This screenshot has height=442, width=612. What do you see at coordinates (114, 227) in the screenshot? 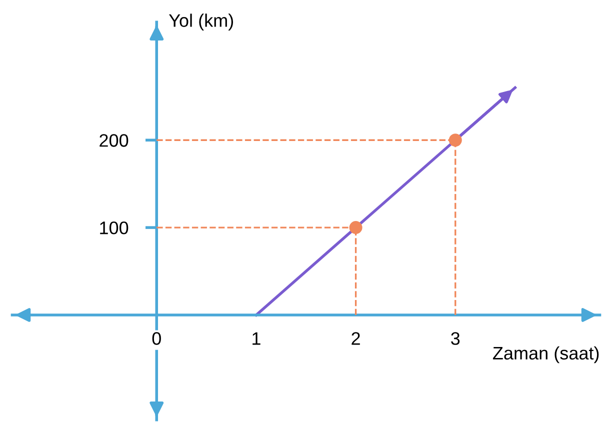
I see `y-tick-label: 100` at bounding box center [114, 227].